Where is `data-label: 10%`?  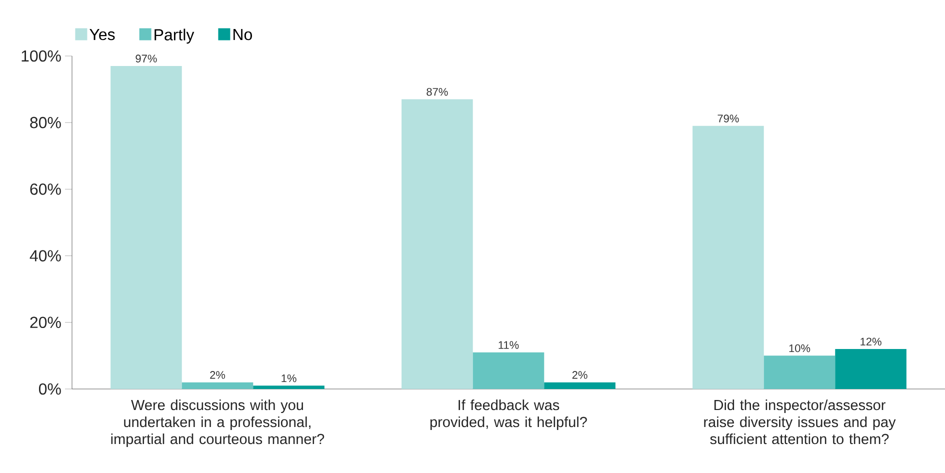
data-label: 10% is located at coordinates (799, 348).